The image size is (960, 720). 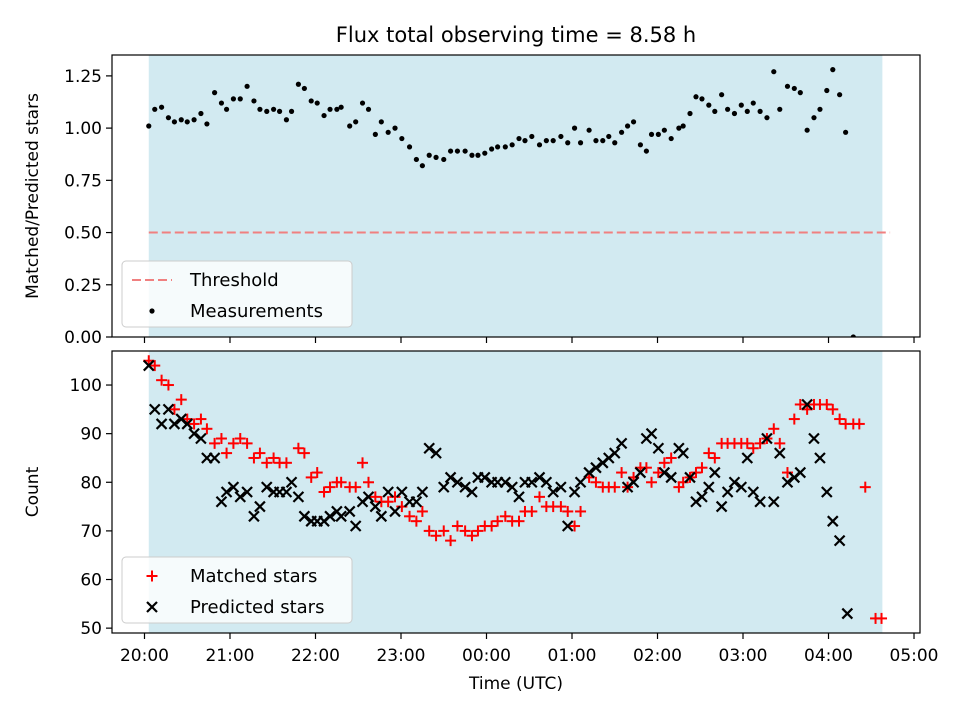 I want to click on x-axis-label: Time (UTC), so click(x=515, y=684).